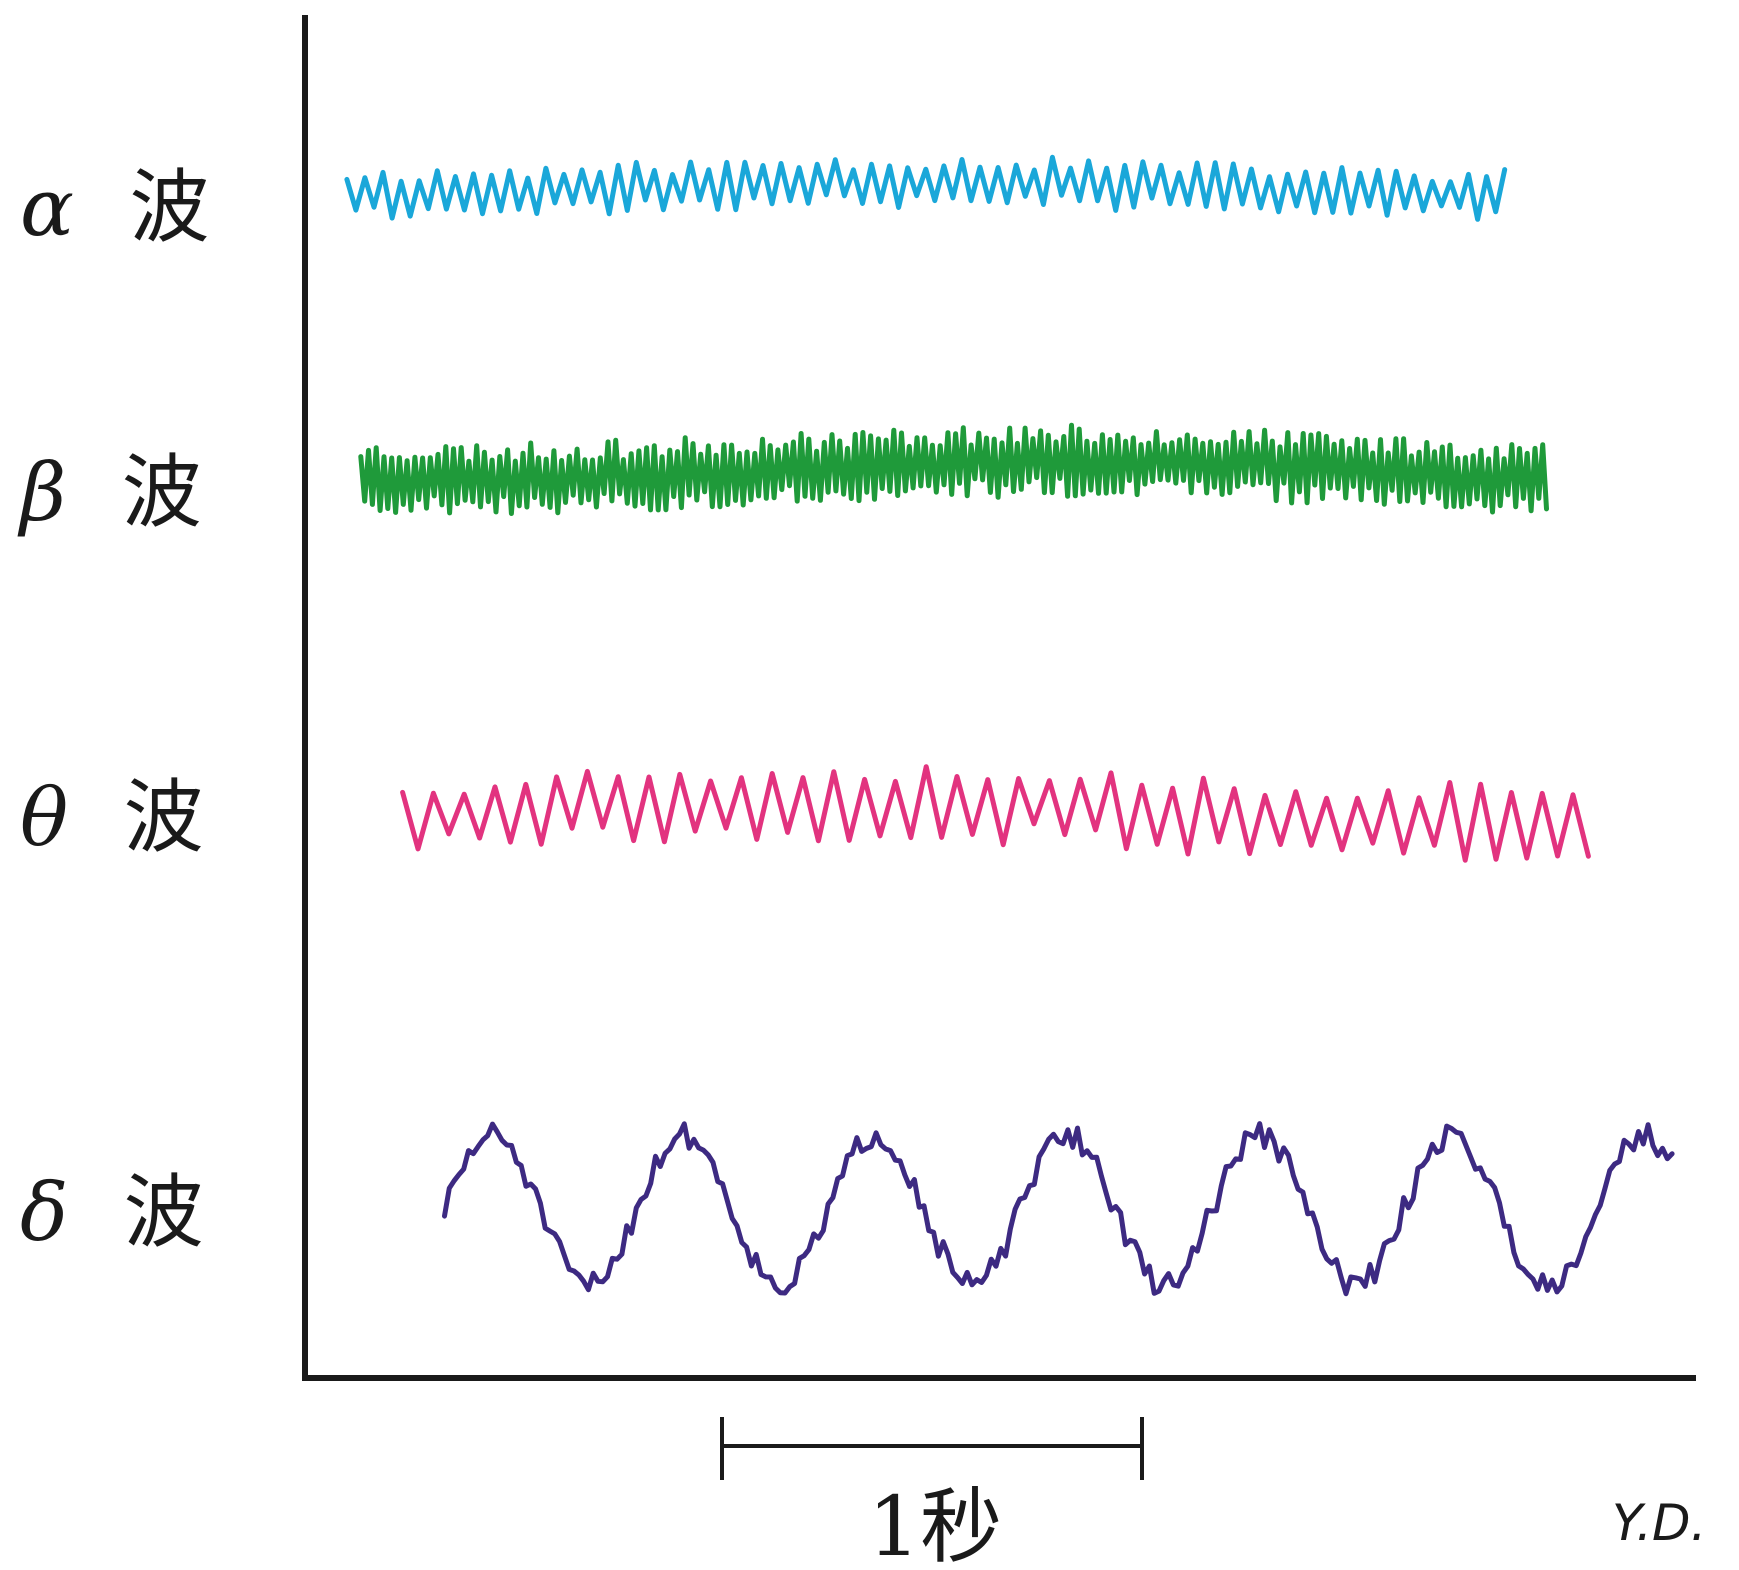 The image size is (1739, 1570). Describe the element at coordinates (995, 813) in the screenshot. I see `theta-wave-trace` at that location.